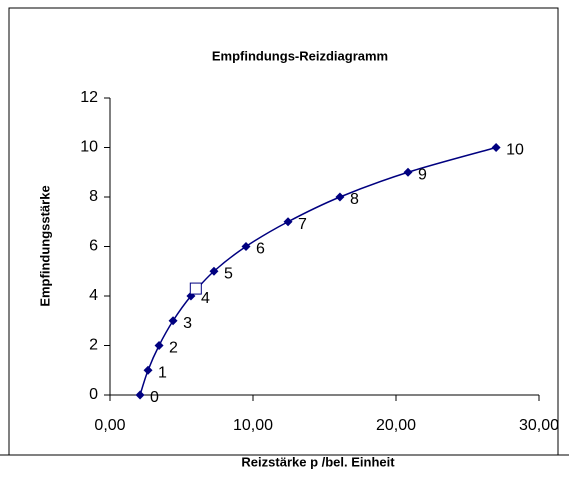 The width and height of the screenshot is (569, 483). What do you see at coordinates (253, 425) in the screenshot?
I see `x-tick-label: 10,00` at bounding box center [253, 425].